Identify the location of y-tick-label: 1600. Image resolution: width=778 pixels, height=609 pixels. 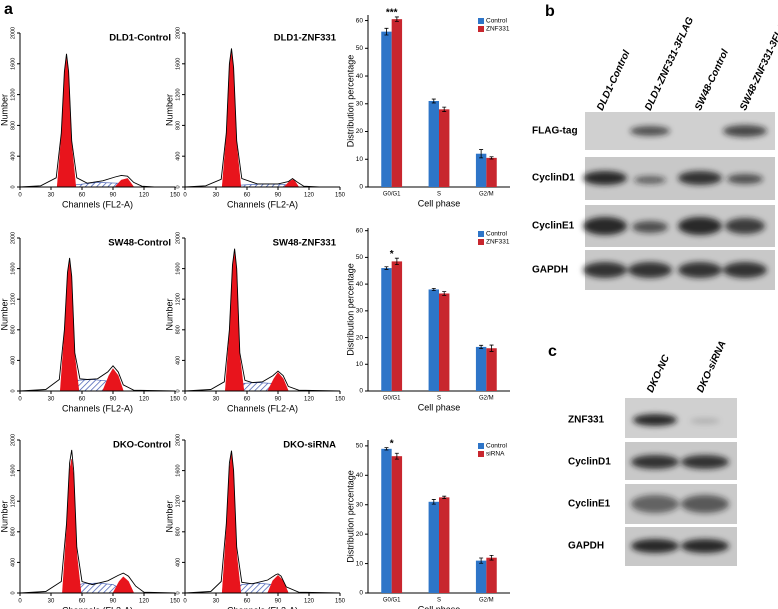
(13, 268).